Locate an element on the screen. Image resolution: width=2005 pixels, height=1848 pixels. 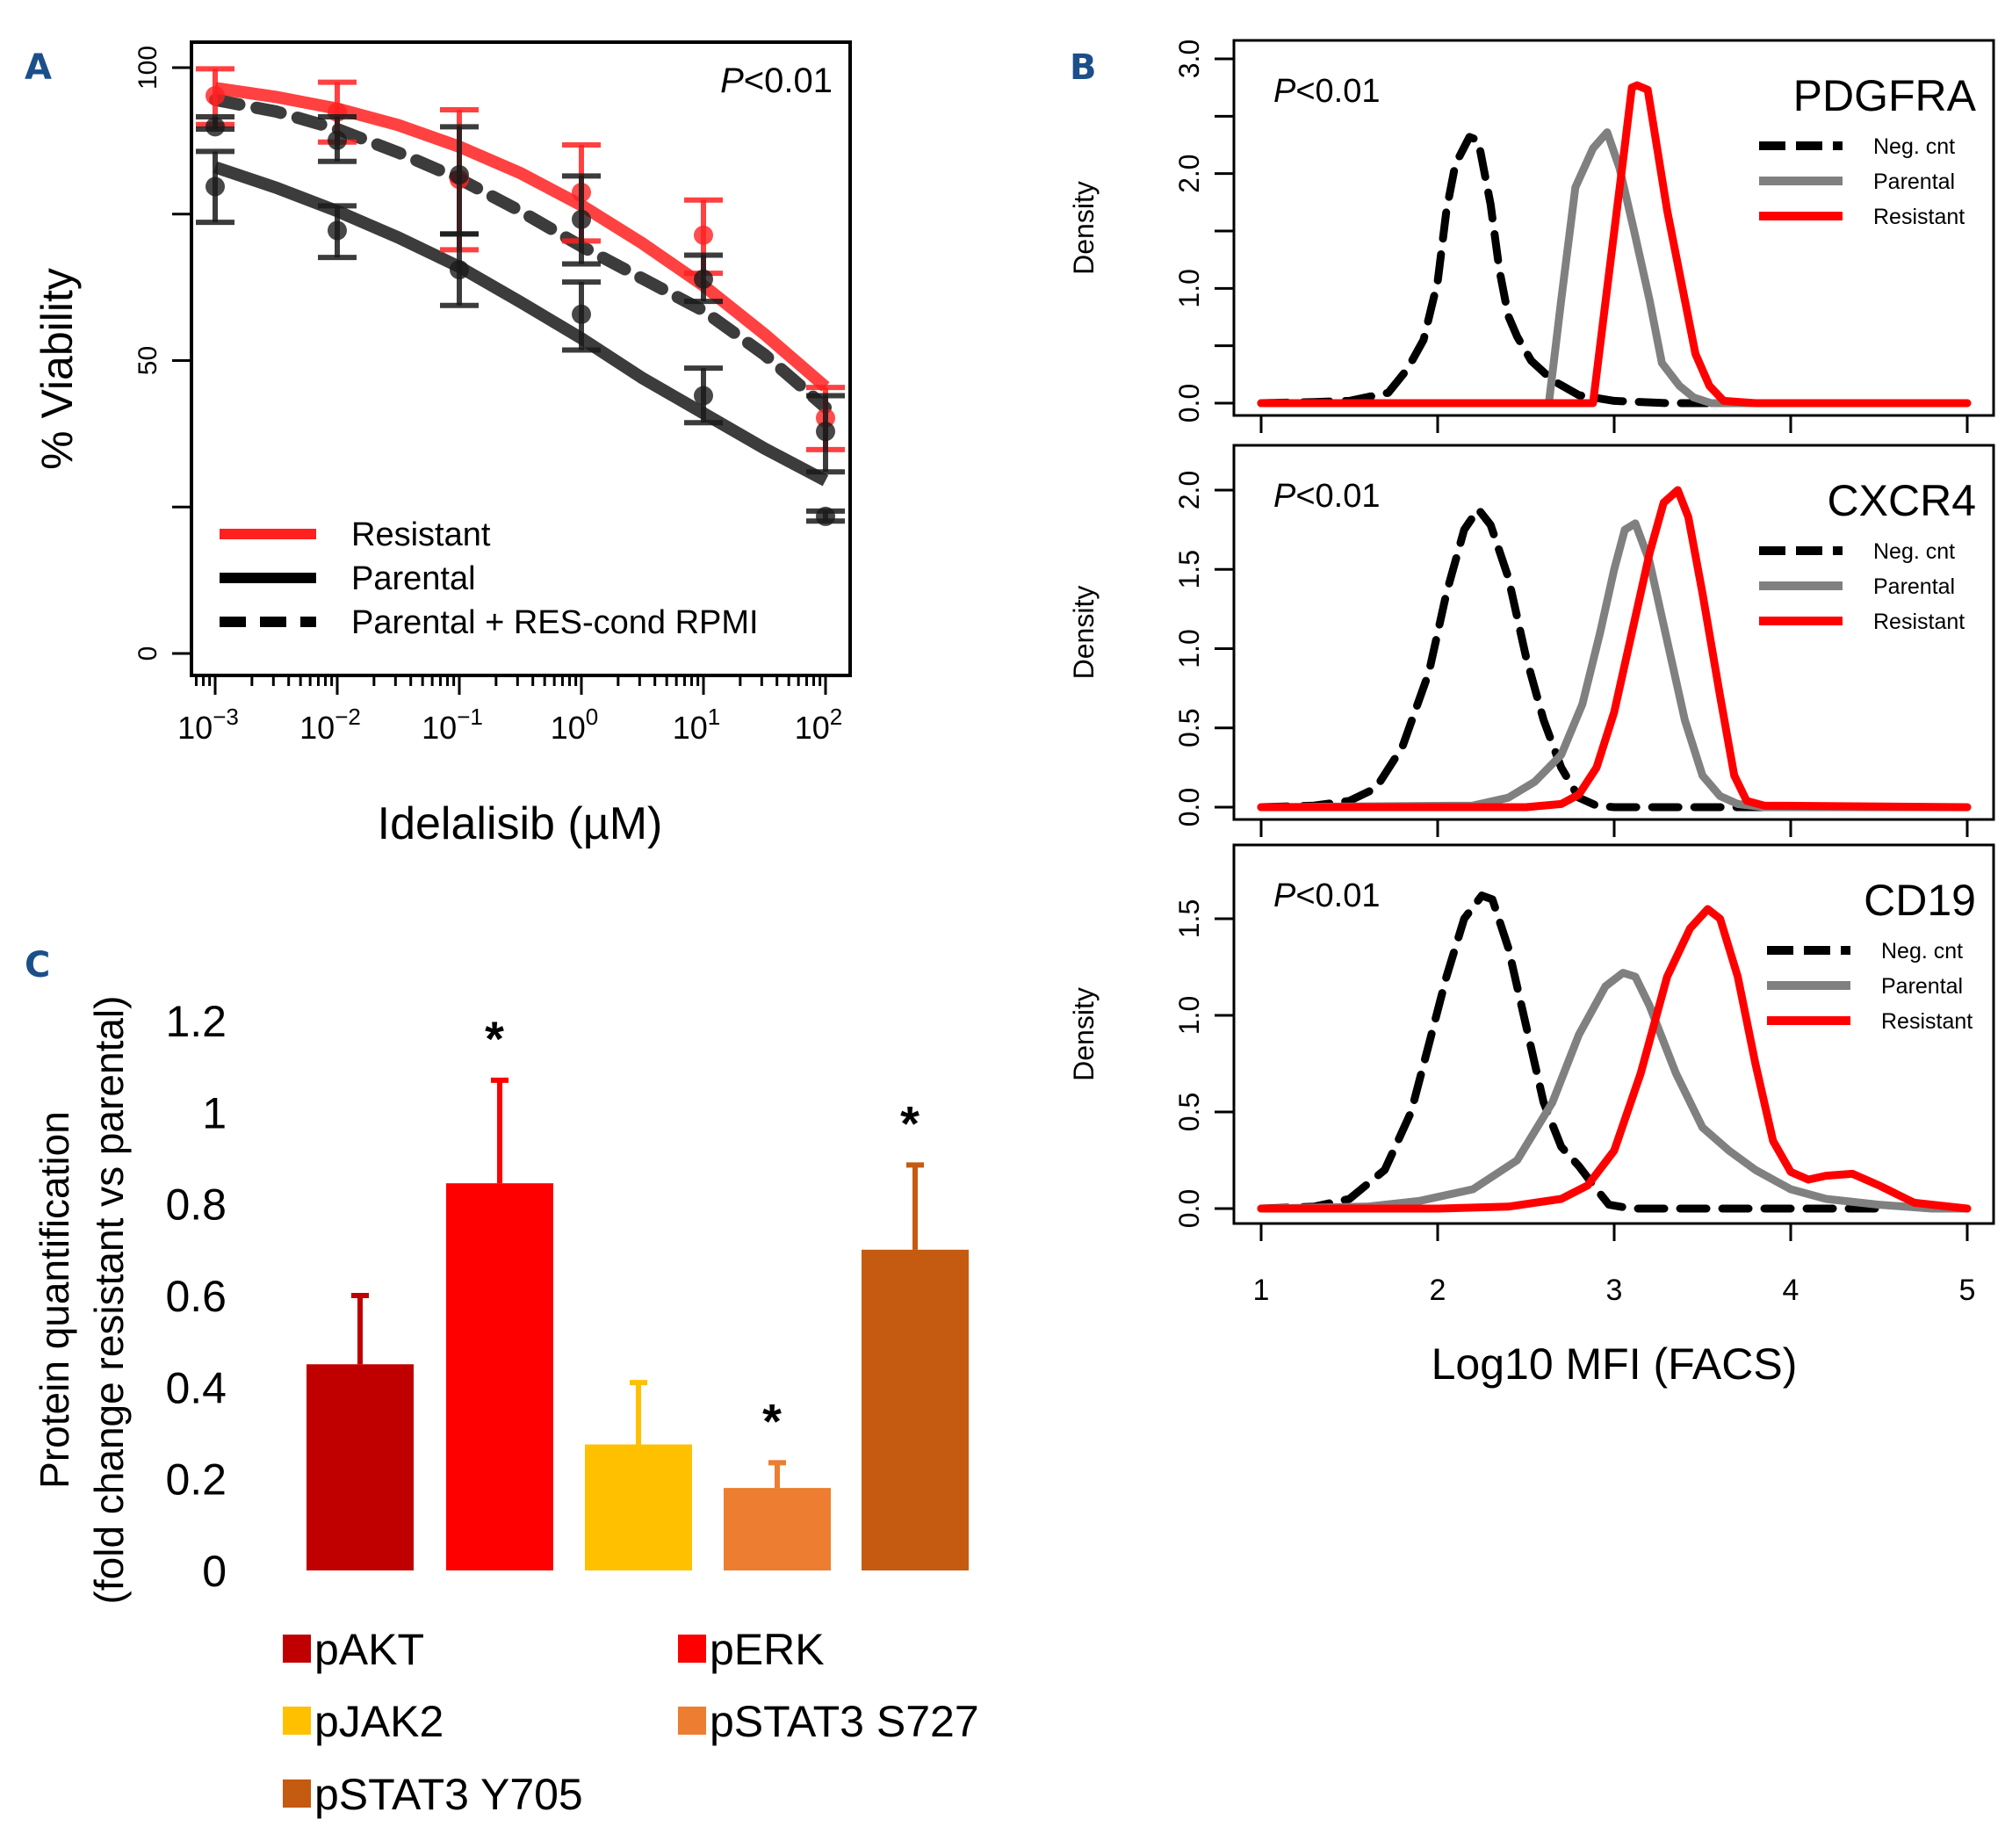
legend-label: pSTAT3 Y705 is located at coordinates (449, 1794).